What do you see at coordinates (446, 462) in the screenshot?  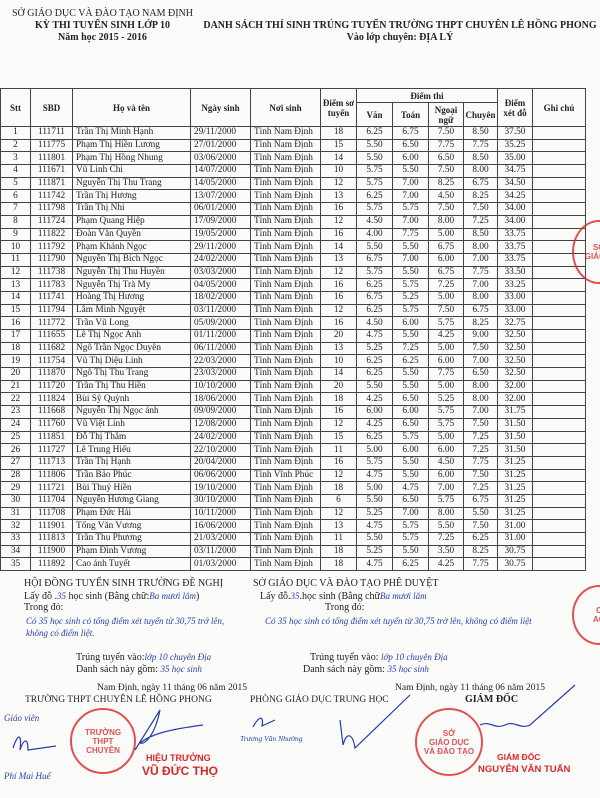 I see `cell-ngoaingu: 4.50` at bounding box center [446, 462].